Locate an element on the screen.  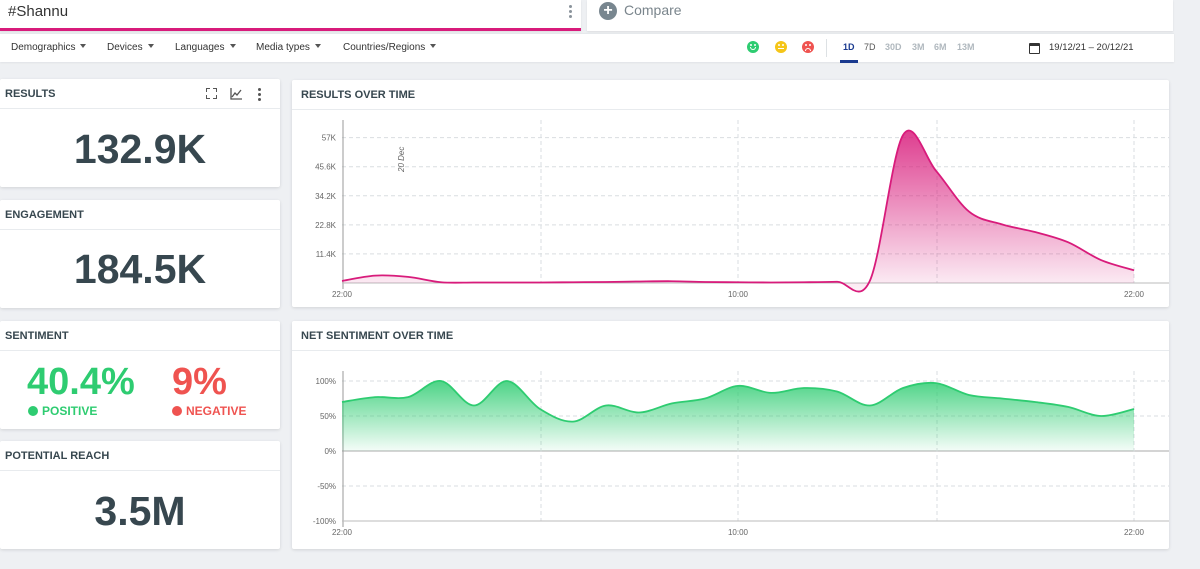
date-range: 19/12/21 – 20/12/21 is located at coordinates (1091, 47).